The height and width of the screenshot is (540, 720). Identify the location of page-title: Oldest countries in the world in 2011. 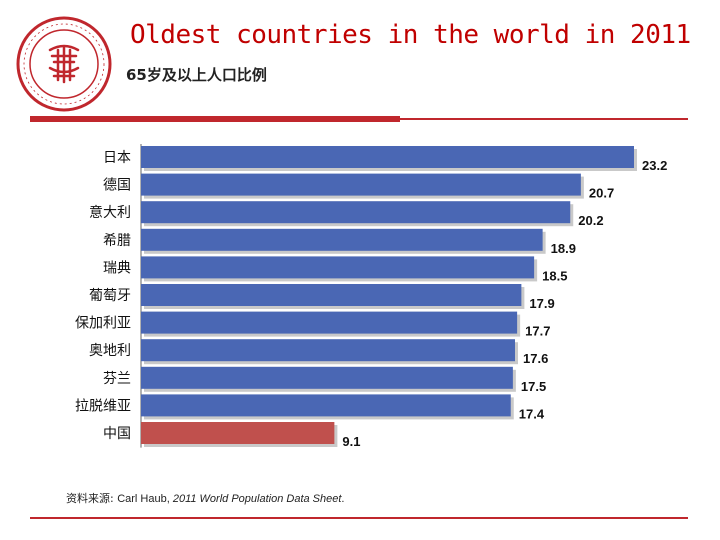
(410, 35).